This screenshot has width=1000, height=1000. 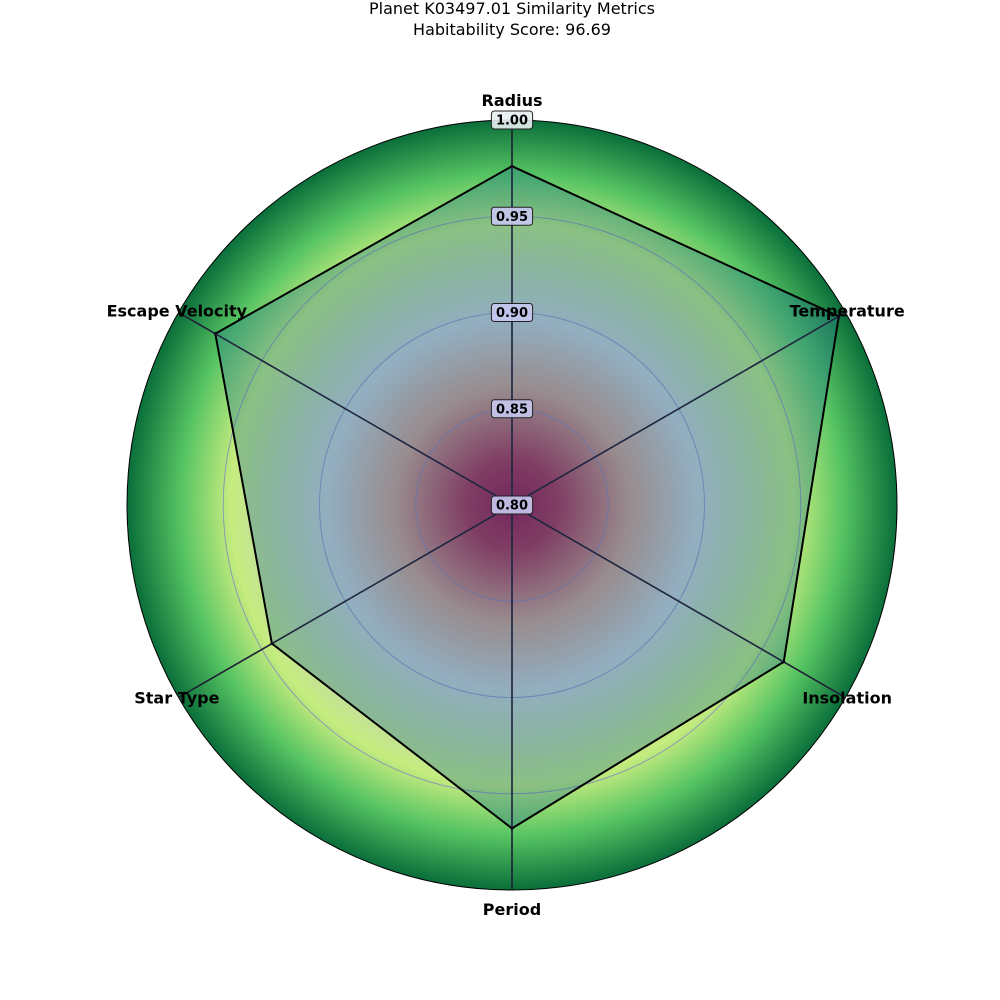 I want to click on tick-label-group-2: 0.90, so click(x=512, y=312).